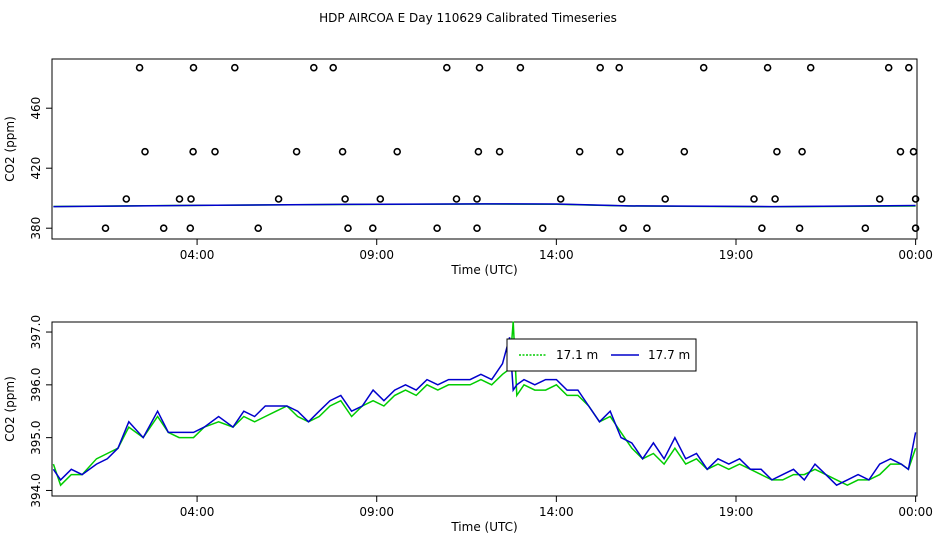  Describe the element at coordinates (36, 228) in the screenshot. I see `y-tick-label: 380` at that location.